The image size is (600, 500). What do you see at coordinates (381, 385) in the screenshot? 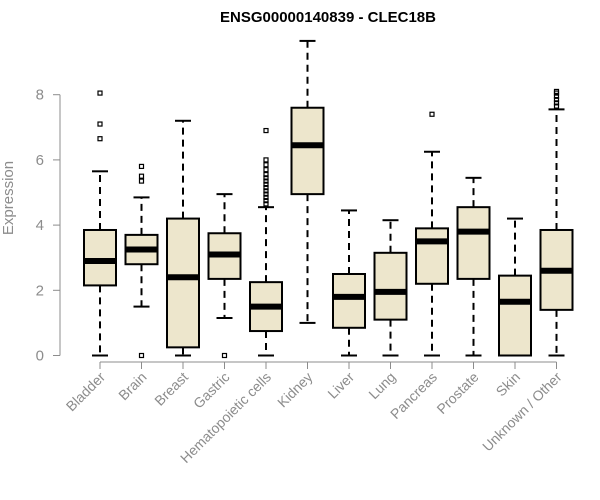
I see `x-tick-label: Lung` at bounding box center [381, 385].